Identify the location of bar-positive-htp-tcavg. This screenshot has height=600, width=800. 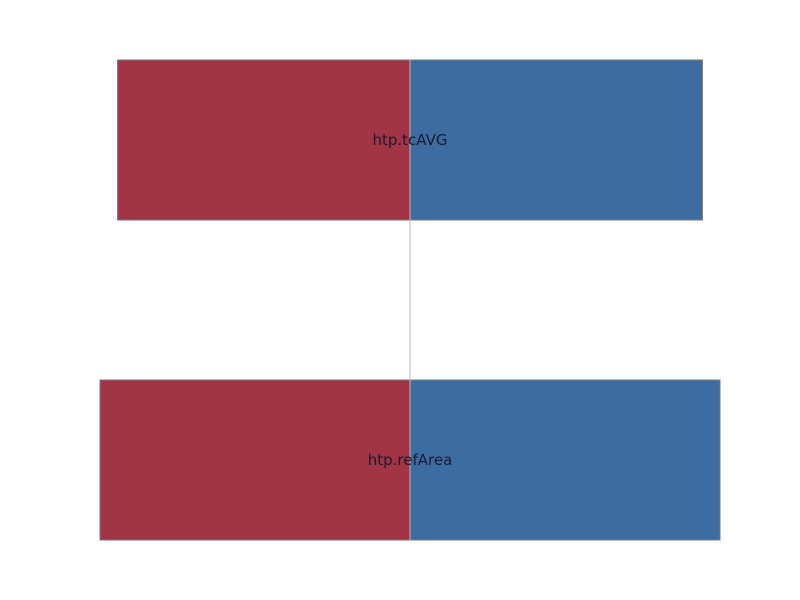
(556, 140).